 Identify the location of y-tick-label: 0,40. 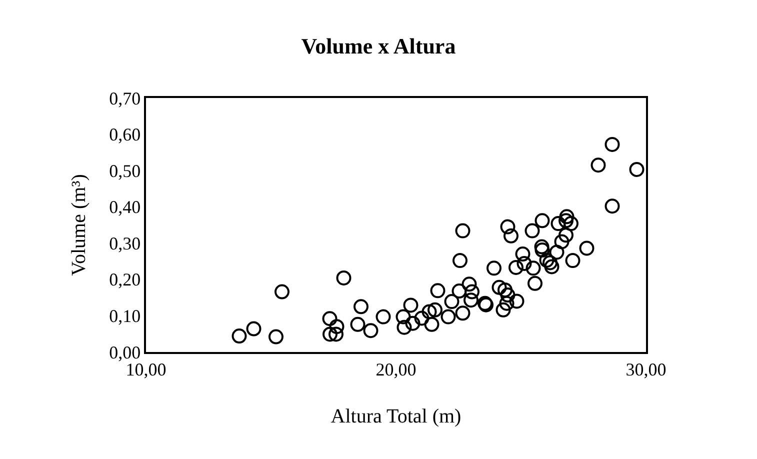
(125, 207).